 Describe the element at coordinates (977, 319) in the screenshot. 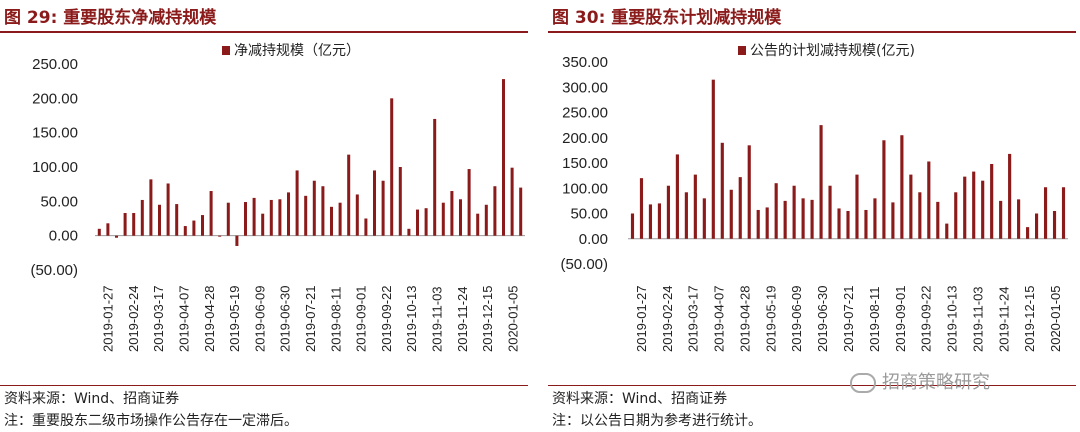

I see `x-tick-label: 2019-11-03` at that location.